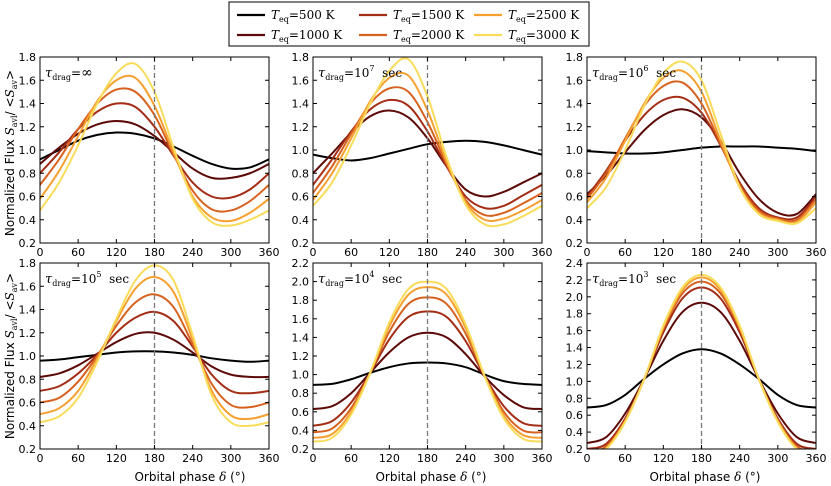  Describe the element at coordinates (301, 375) in the screenshot. I see `panel-5-ytick-label: 1.0` at that location.